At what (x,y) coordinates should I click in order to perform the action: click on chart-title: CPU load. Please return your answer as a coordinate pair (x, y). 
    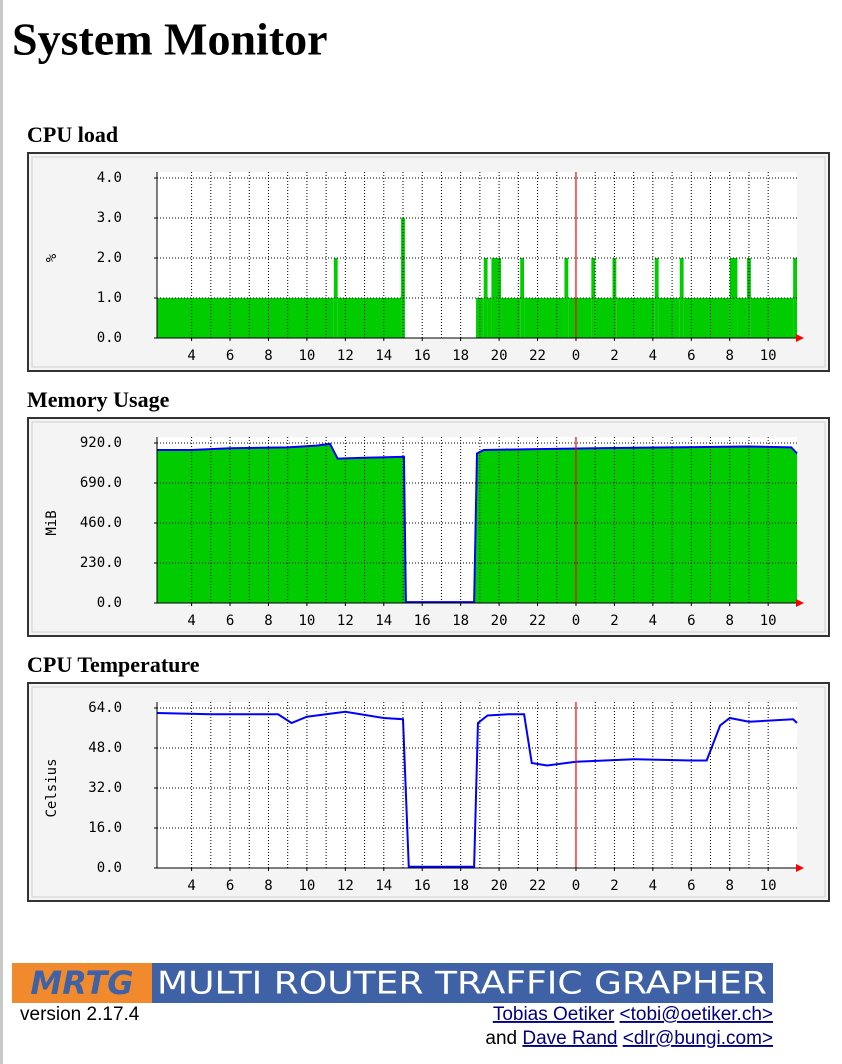
    Looking at the image, I should click on (72, 134).